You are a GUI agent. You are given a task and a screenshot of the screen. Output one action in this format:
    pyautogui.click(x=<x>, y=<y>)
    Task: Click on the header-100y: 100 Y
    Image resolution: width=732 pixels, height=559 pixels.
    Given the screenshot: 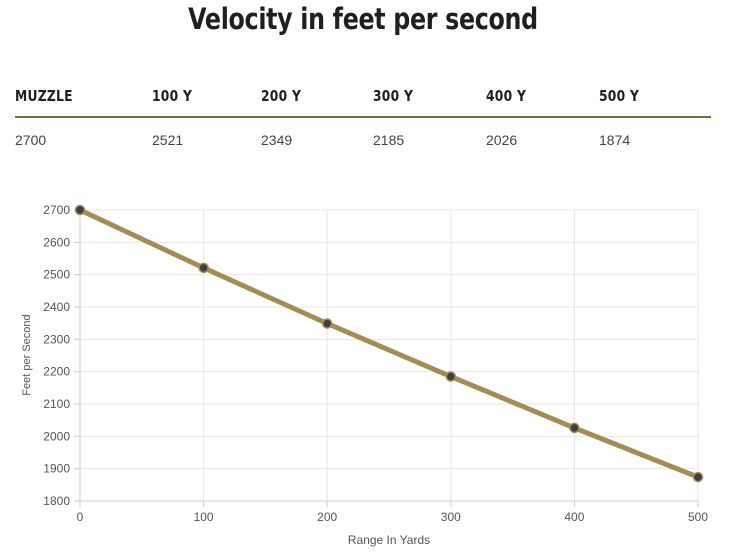 What is the action you would take?
    pyautogui.click(x=172, y=96)
    